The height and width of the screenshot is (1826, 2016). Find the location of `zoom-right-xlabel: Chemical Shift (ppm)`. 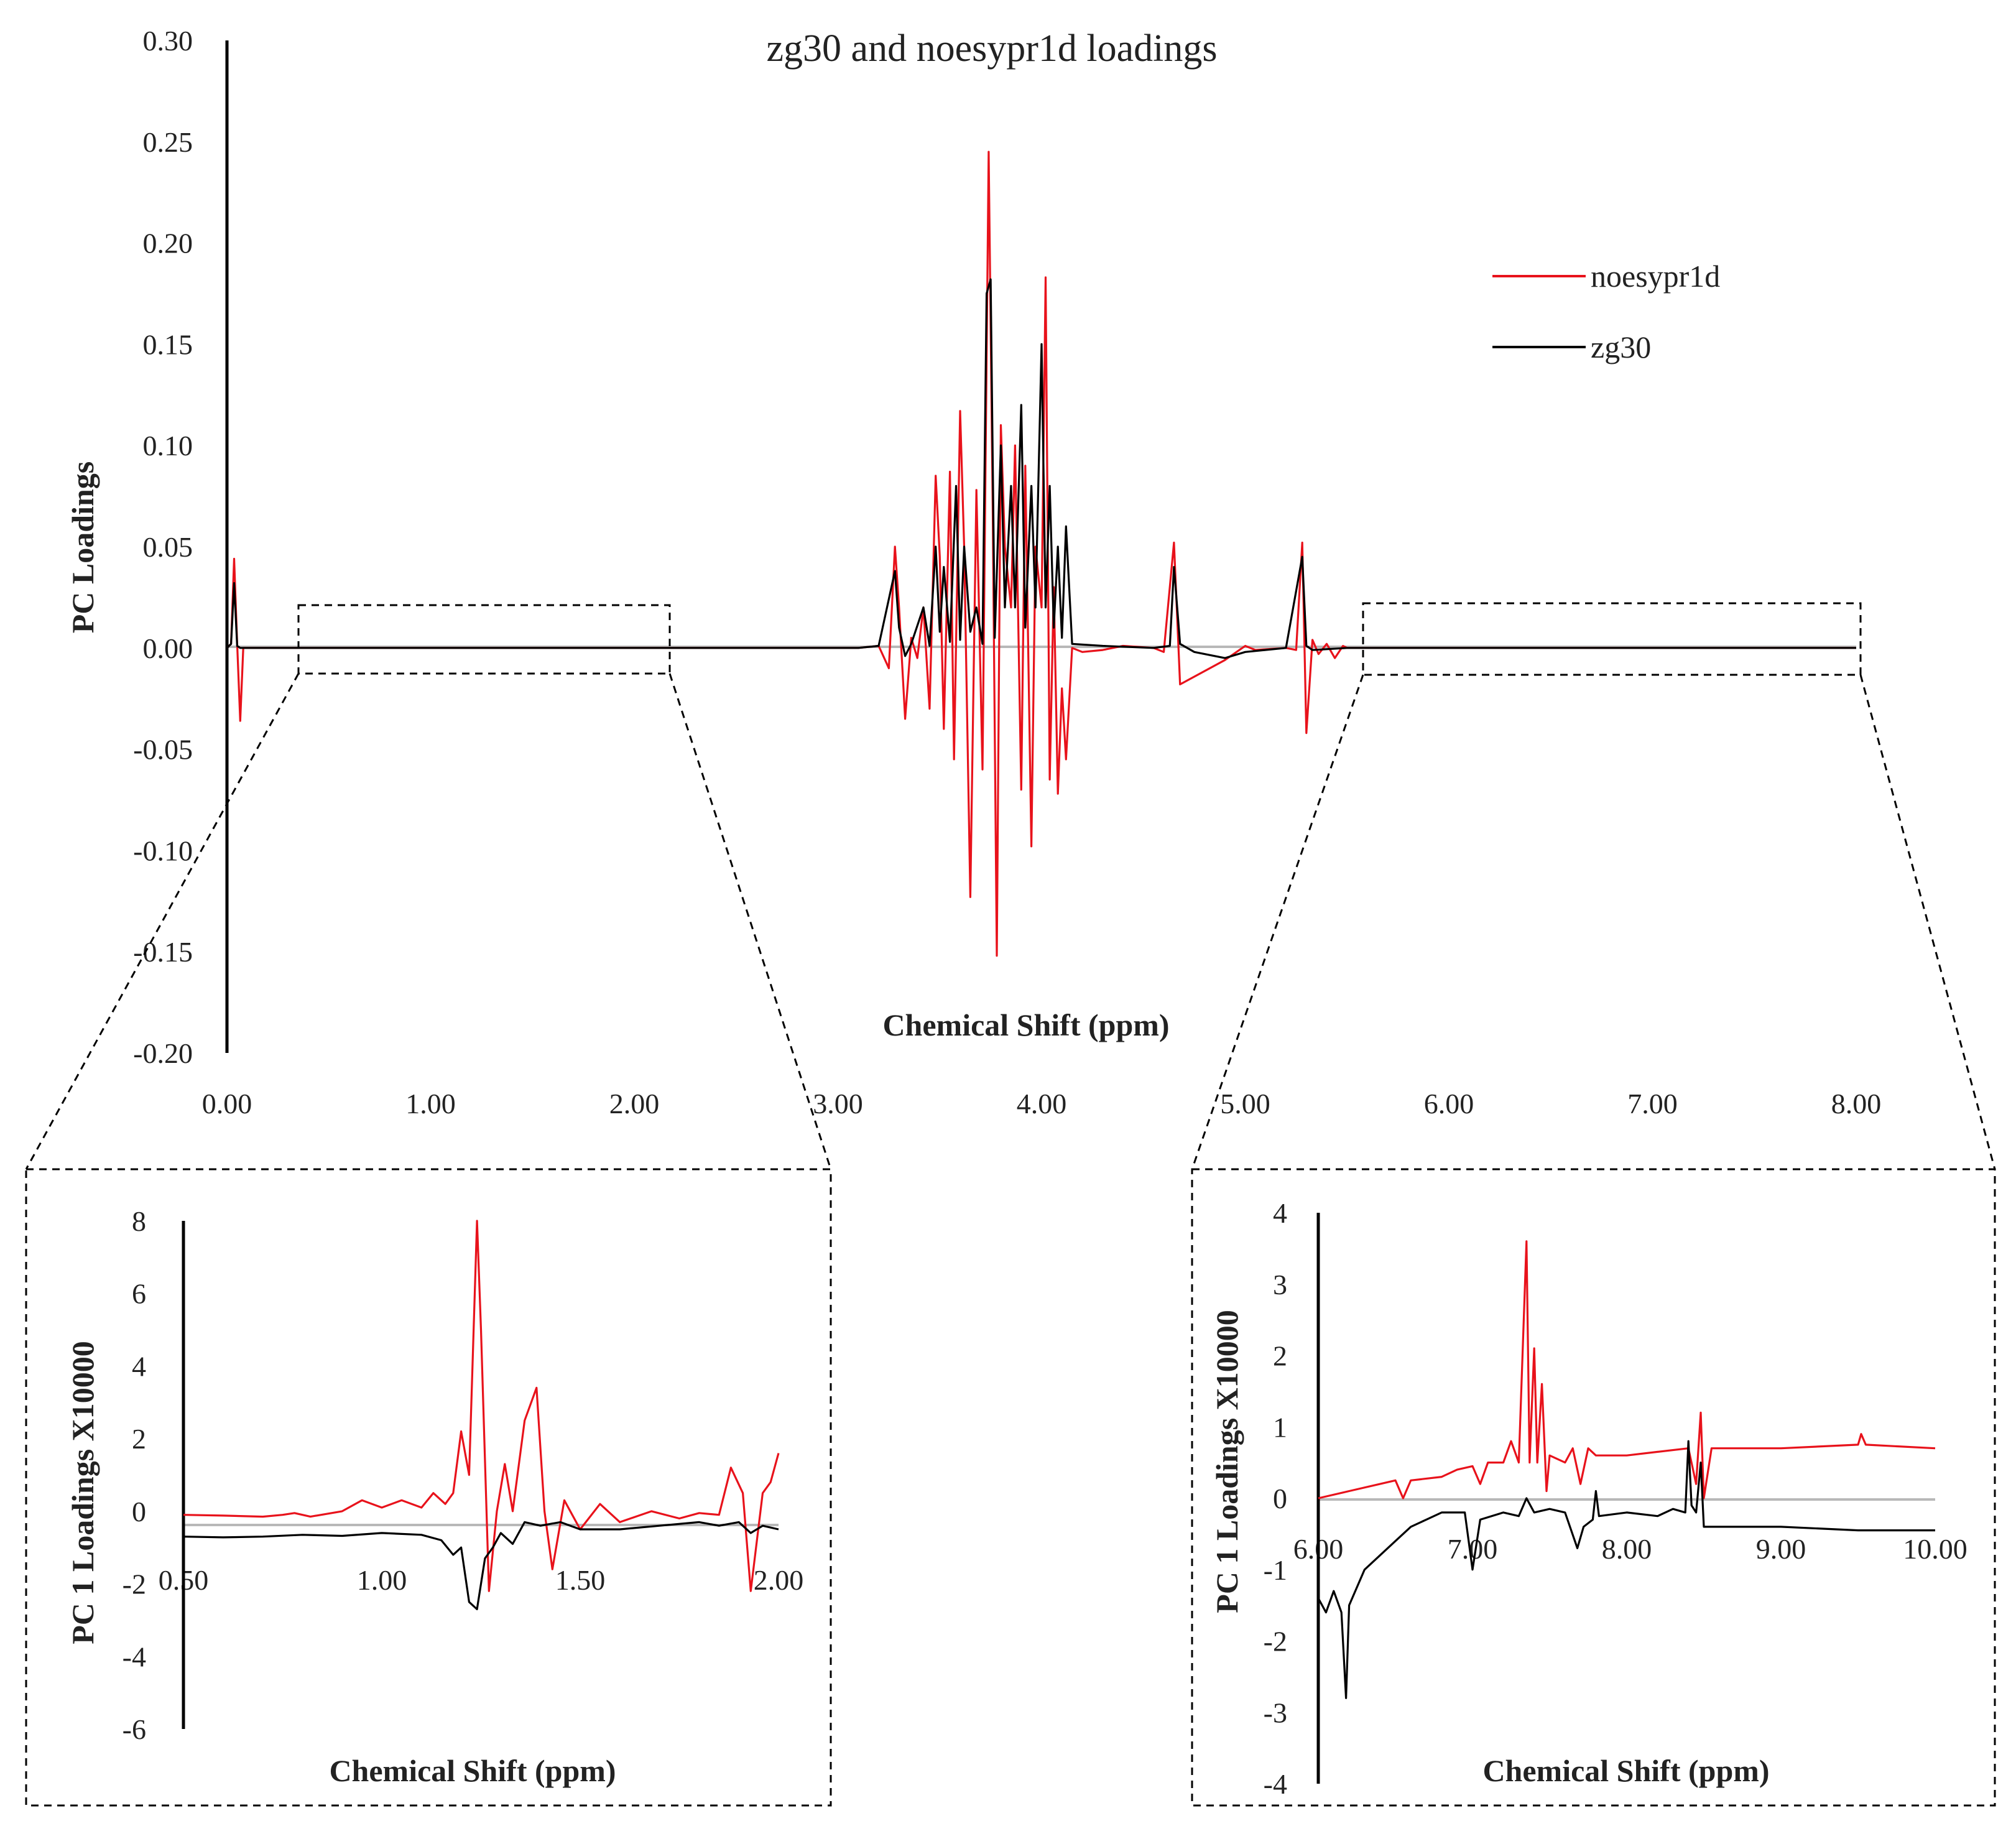

zoom-right-xlabel: Chemical Shift (ppm) is located at coordinates (1625, 1770).